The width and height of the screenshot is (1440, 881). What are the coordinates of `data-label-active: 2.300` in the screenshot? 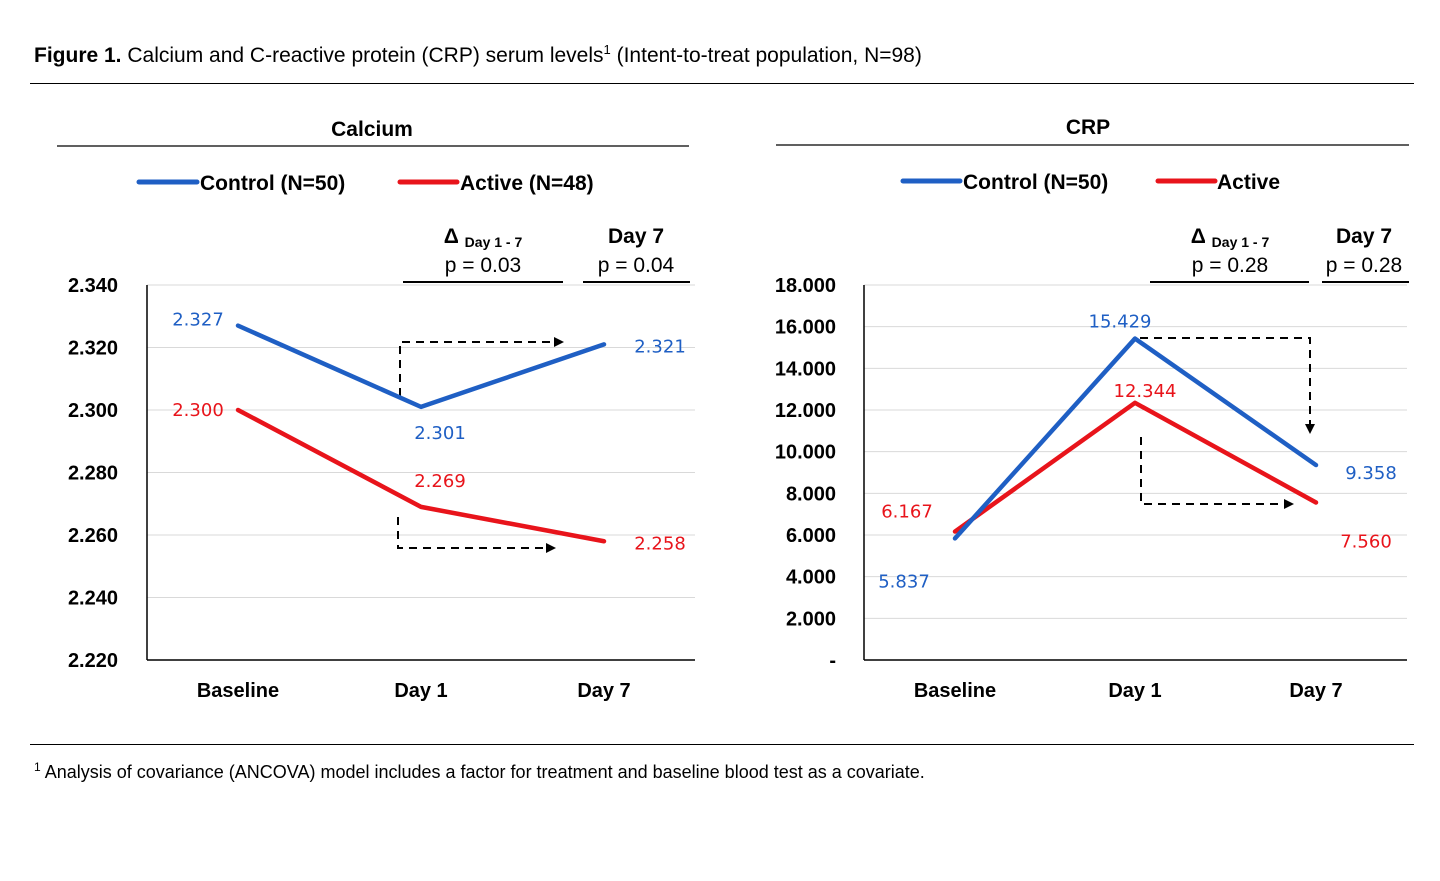 It's located at (198, 410).